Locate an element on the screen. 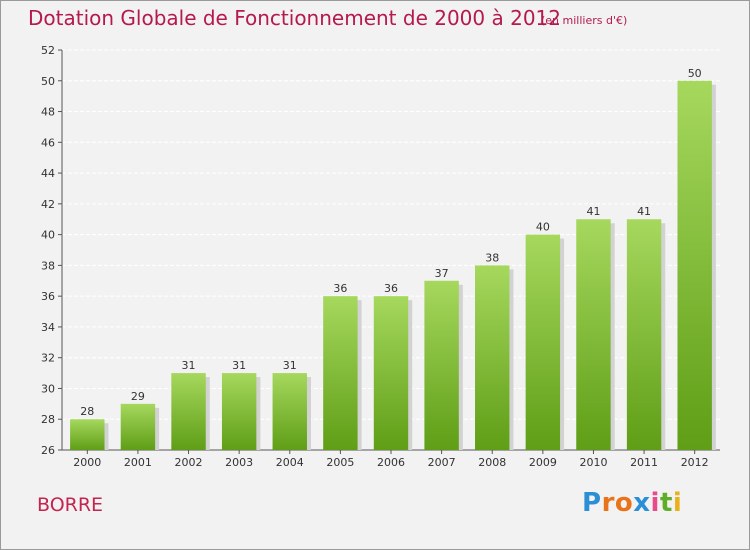 This screenshot has width=750, height=550. x-tick-label: 2000 is located at coordinates (87, 462).